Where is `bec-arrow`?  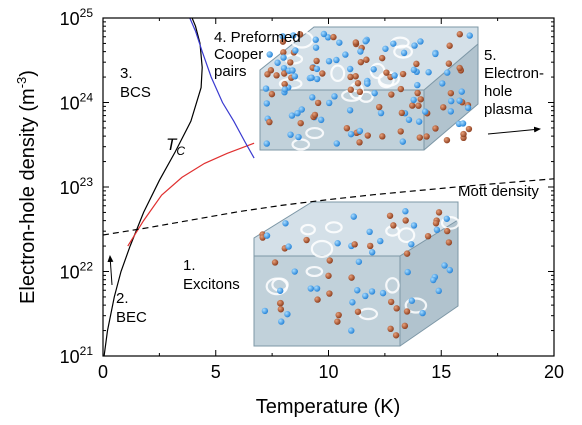
bec-arrow is located at coordinates (110, 270).